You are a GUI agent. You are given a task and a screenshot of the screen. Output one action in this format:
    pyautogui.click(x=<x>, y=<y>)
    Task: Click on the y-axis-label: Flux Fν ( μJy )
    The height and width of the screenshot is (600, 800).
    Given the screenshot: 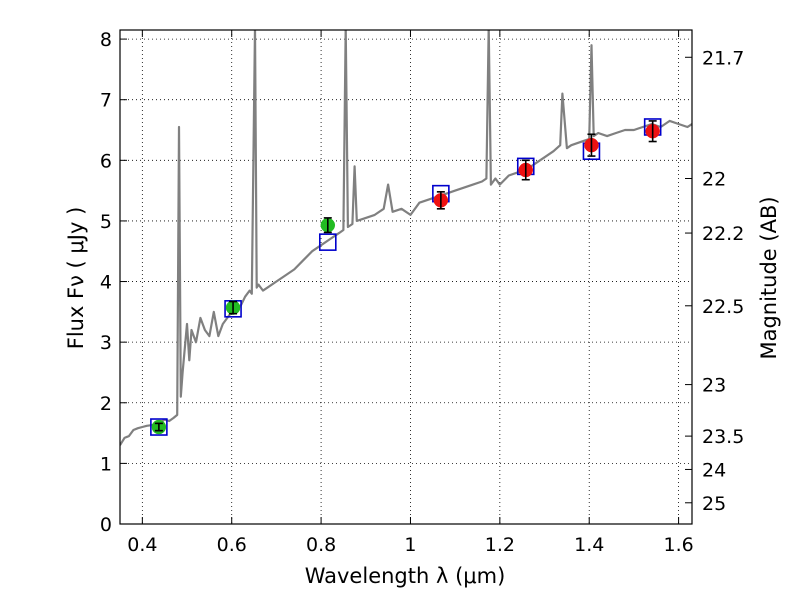 What is the action you would take?
    pyautogui.click(x=76, y=278)
    